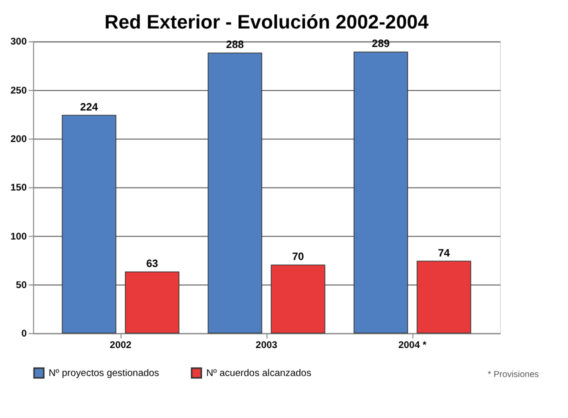  Describe the element at coordinates (259, 373) in the screenshot. I see `legend-label: Nº acuerdos alcanzados` at that location.